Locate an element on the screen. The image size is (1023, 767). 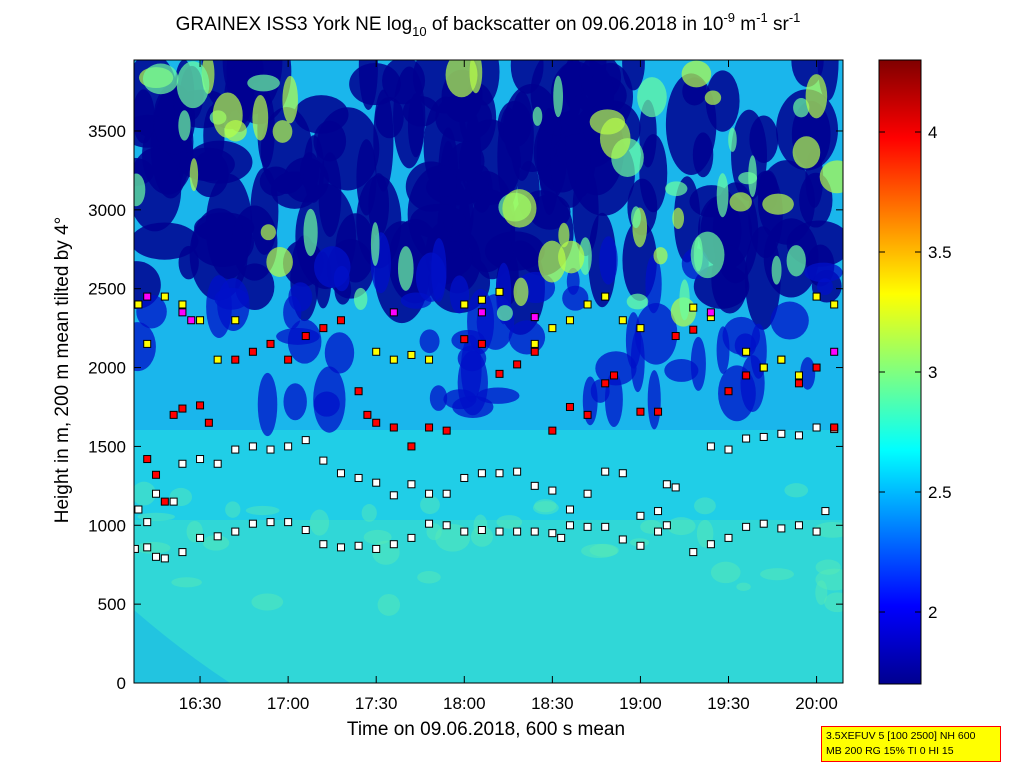
x-tick-label: 18:00 is located at coordinates (464, 703).